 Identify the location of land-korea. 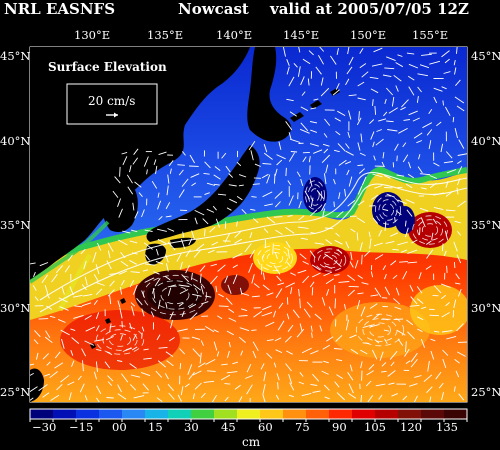
(119, 207).